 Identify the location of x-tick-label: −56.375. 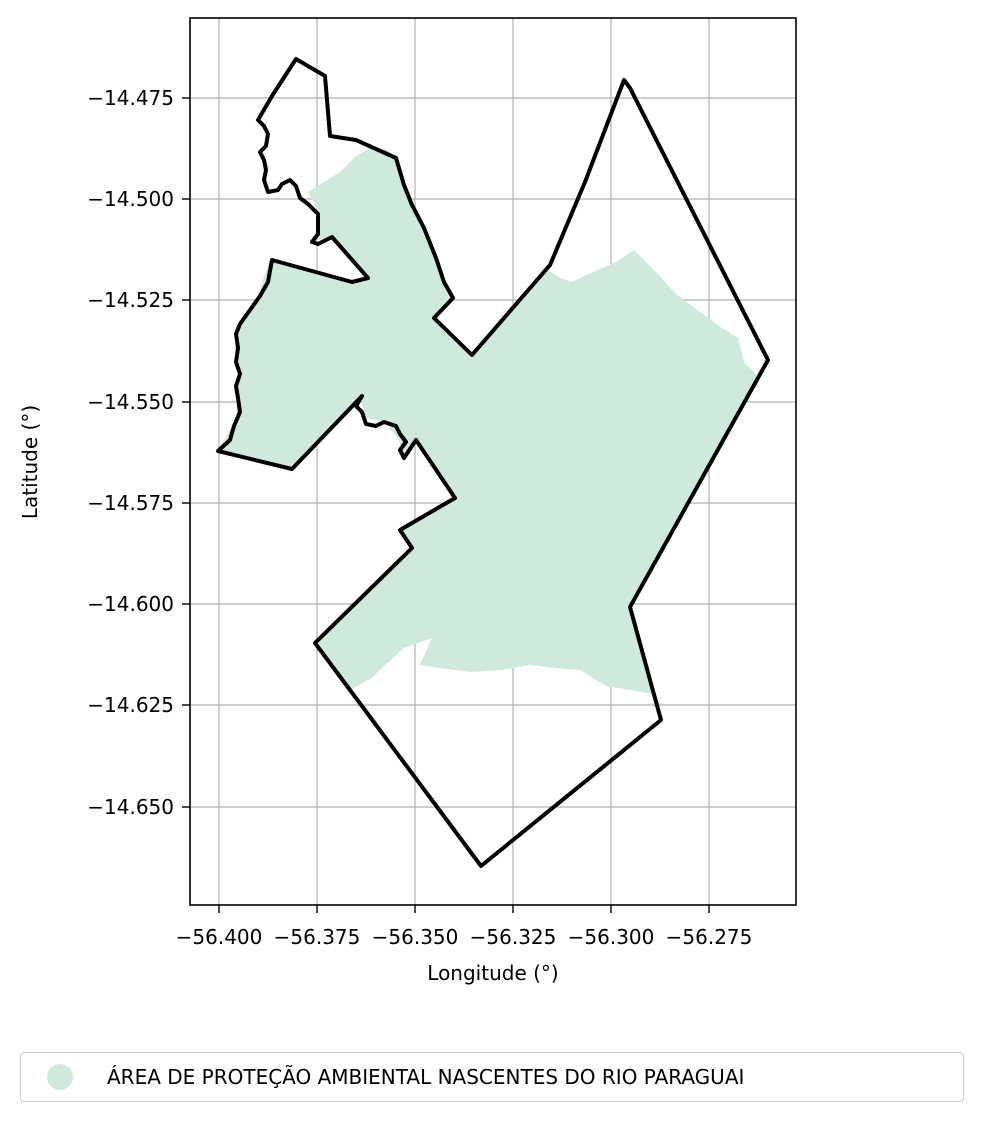
(317, 937).